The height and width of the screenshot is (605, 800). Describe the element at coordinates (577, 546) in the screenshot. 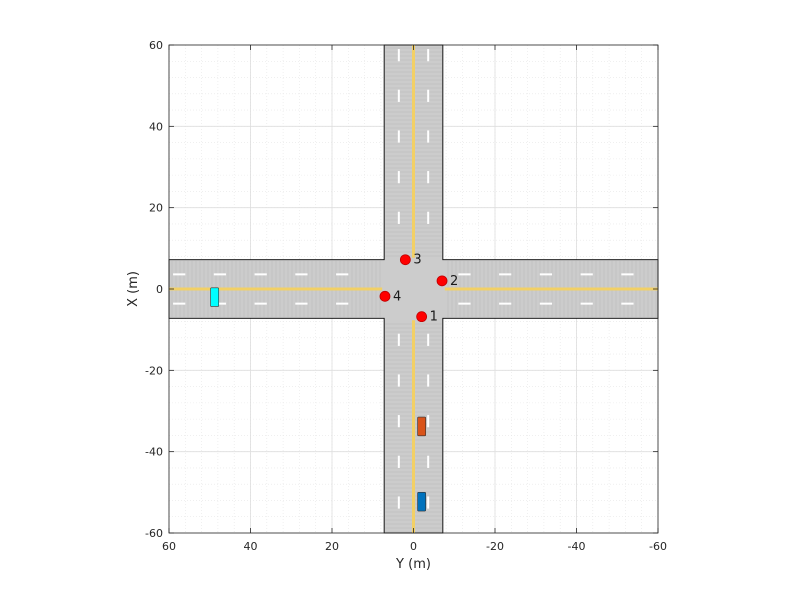

I see `x-tick-label: -40` at that location.